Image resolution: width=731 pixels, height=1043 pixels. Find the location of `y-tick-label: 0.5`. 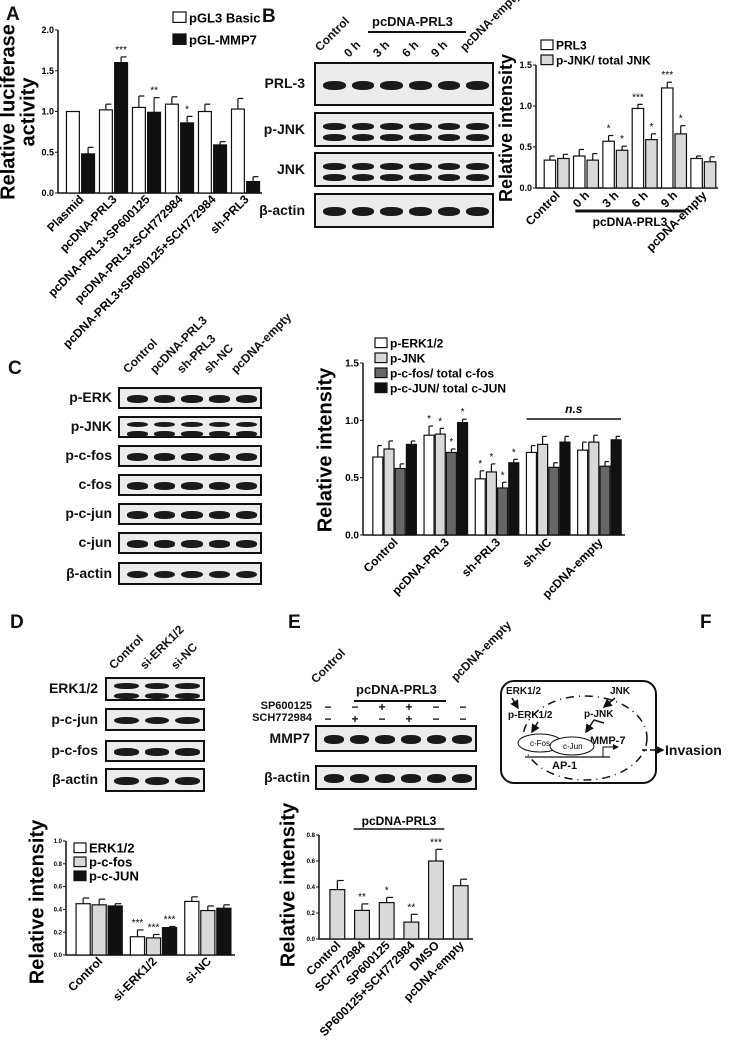

y-tick-label: 0.5 is located at coordinates (525, 147).